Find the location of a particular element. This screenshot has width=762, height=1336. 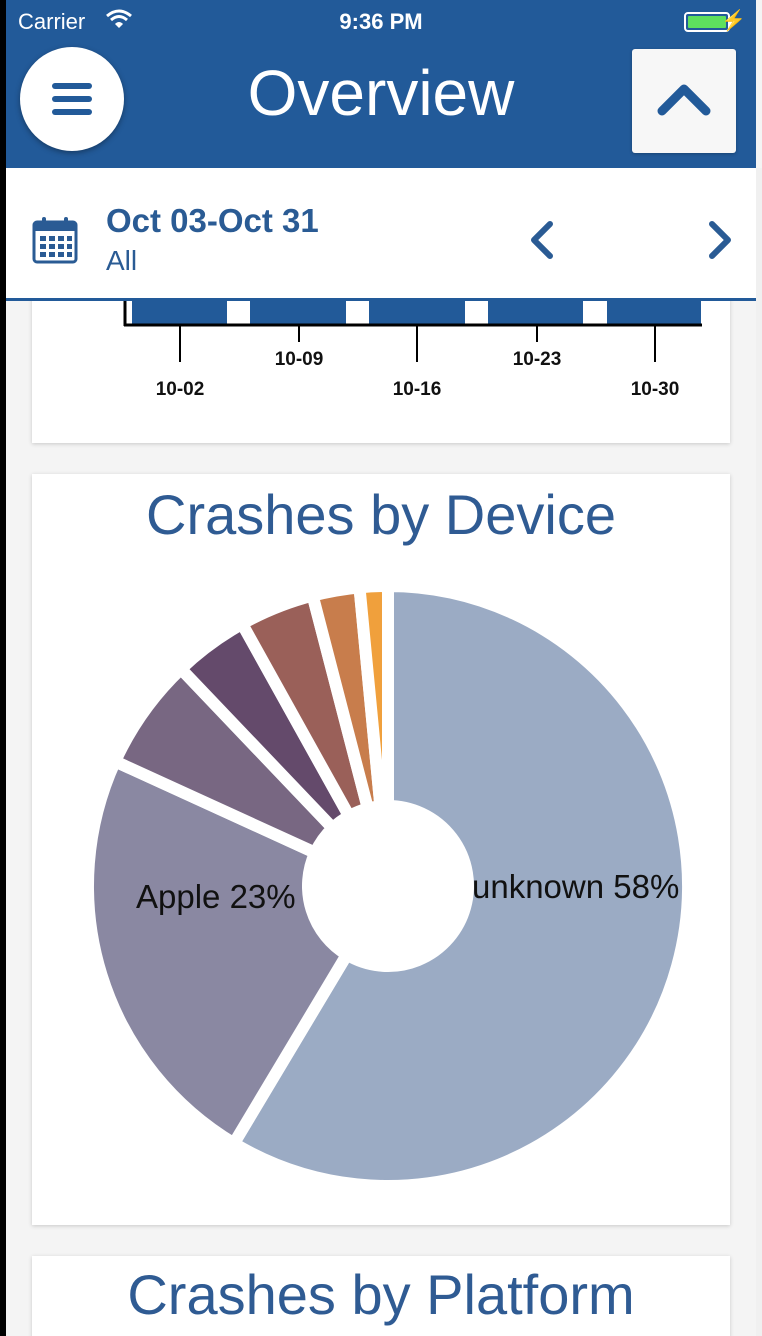

tick-label: 10-16 is located at coordinates (417, 389).